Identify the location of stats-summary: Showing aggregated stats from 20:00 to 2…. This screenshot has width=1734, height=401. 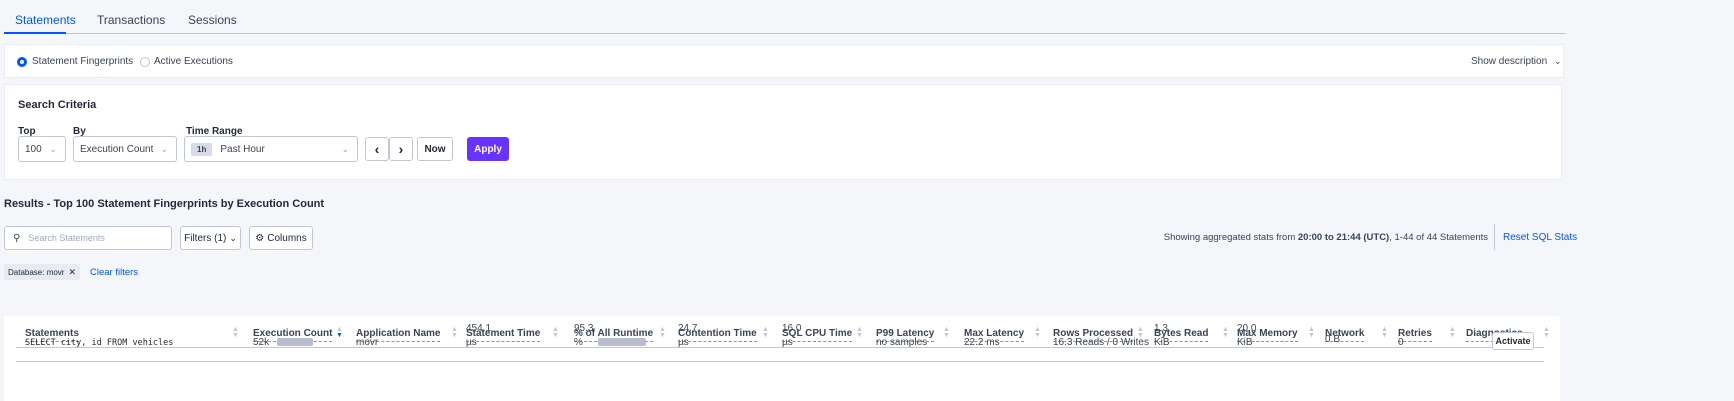
(1326, 237).